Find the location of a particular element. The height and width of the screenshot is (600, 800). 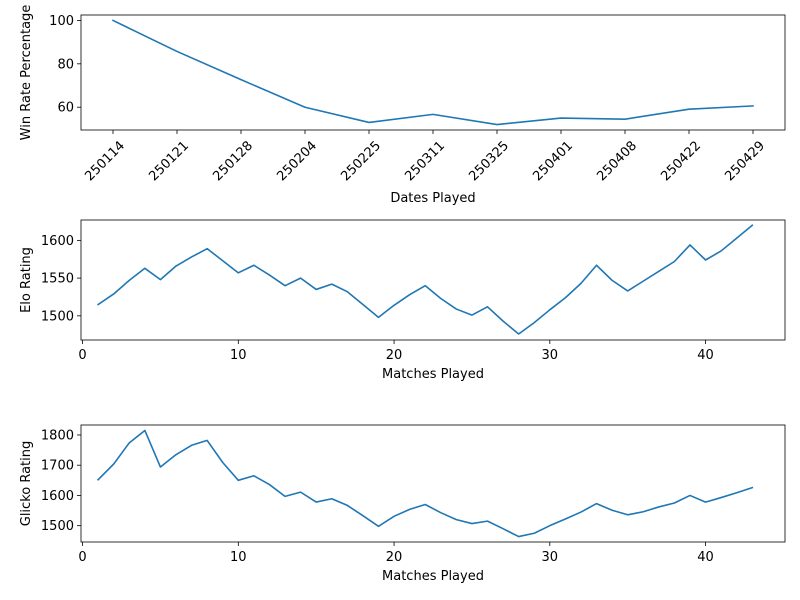

glicko-x-tick-label: 0 is located at coordinates (82, 557).